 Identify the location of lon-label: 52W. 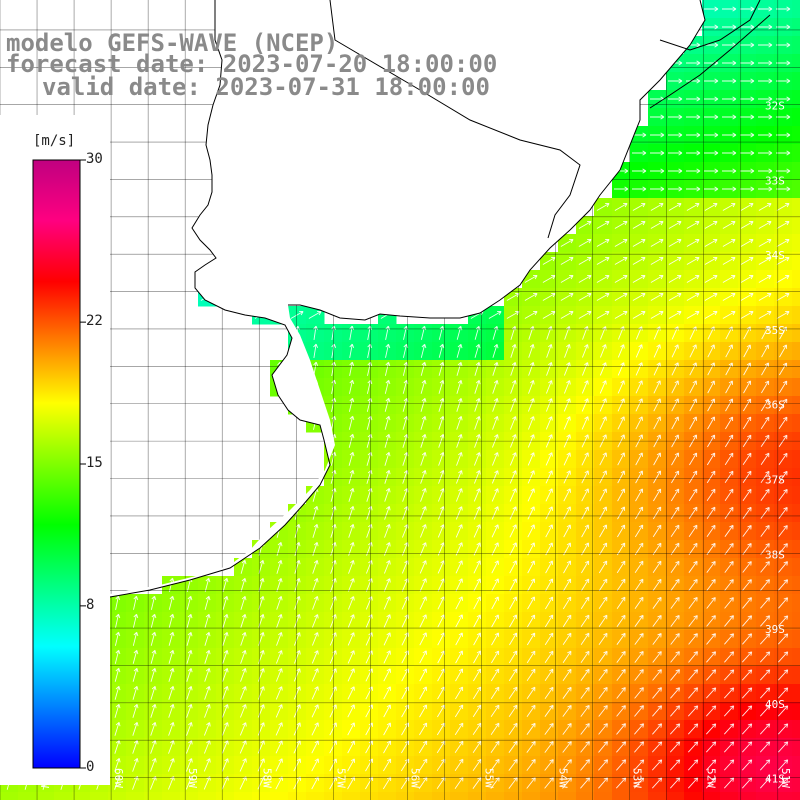
(711, 778).